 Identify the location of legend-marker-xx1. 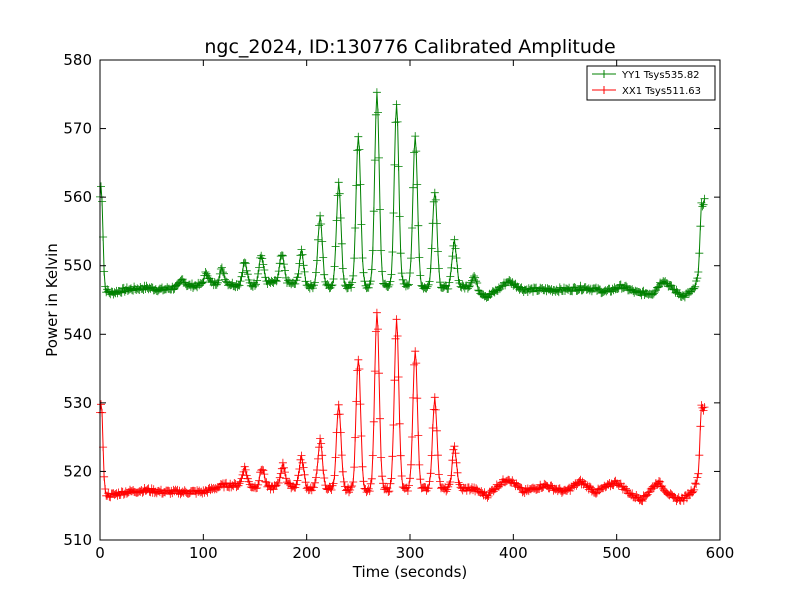
(604, 90).